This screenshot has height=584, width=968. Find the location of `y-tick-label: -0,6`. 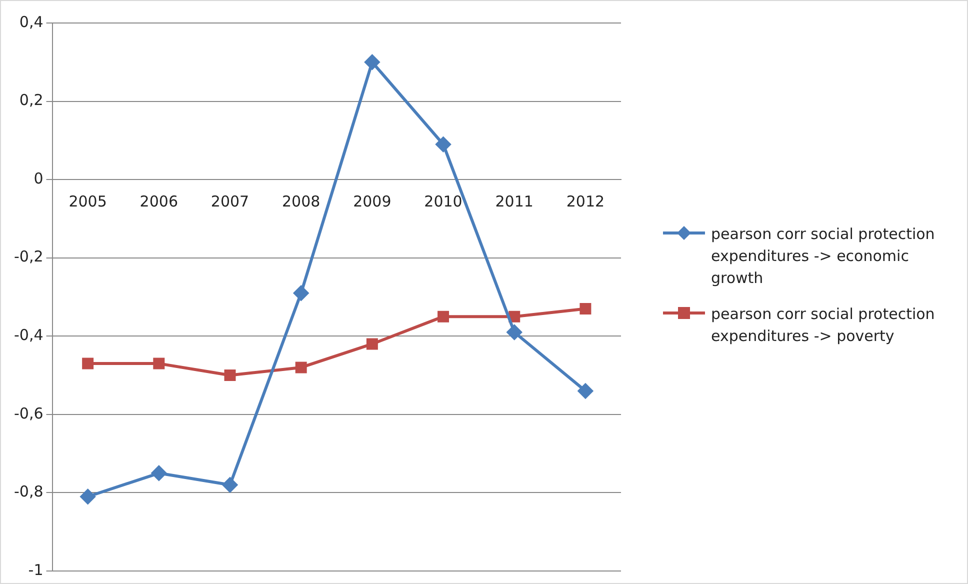

y-tick-label: -0,6 is located at coordinates (29, 413).